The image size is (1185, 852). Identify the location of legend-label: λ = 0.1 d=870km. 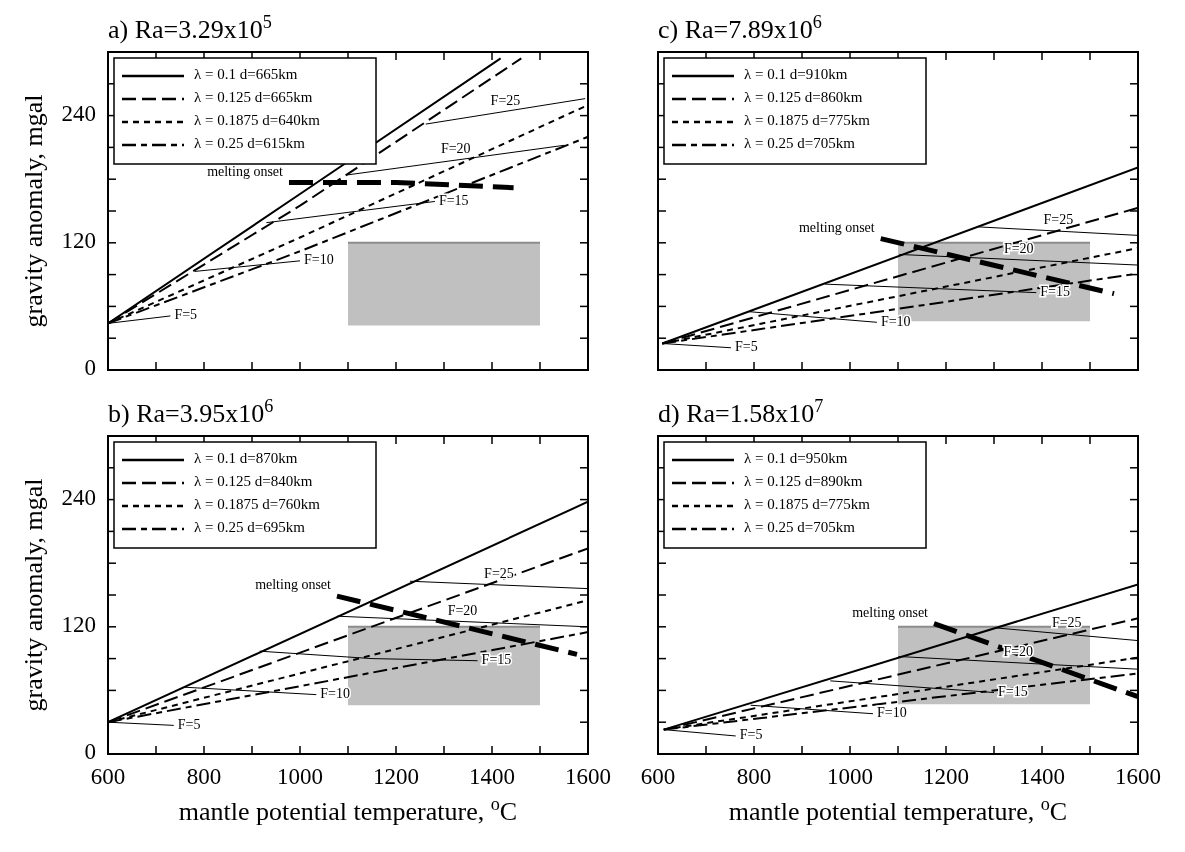
(246, 458).